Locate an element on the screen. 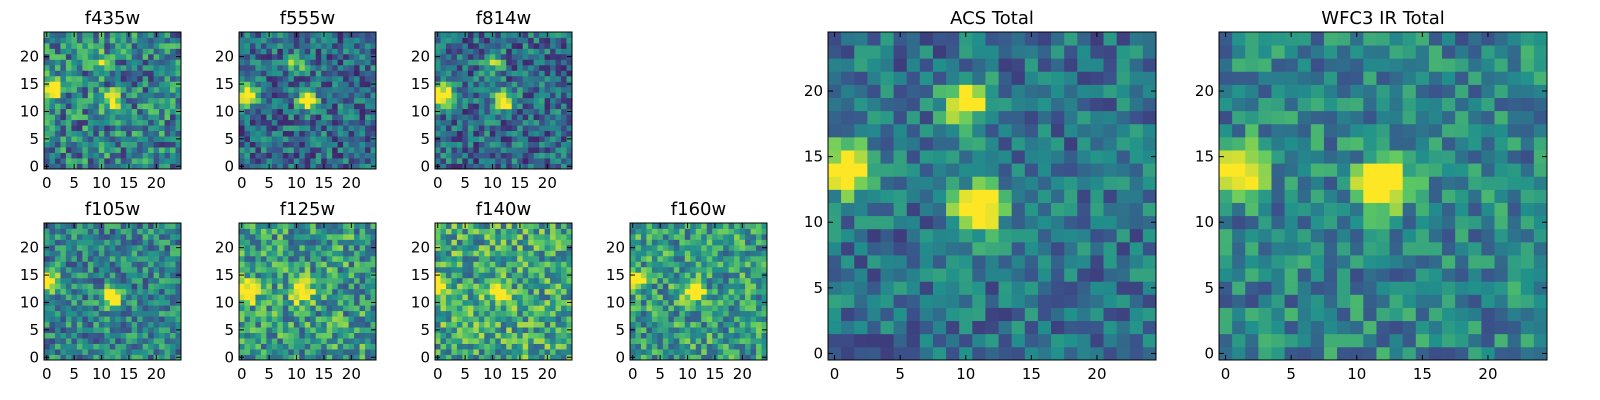 The width and height of the screenshot is (1600, 400). x-tick-label: 20 is located at coordinates (351, 374).